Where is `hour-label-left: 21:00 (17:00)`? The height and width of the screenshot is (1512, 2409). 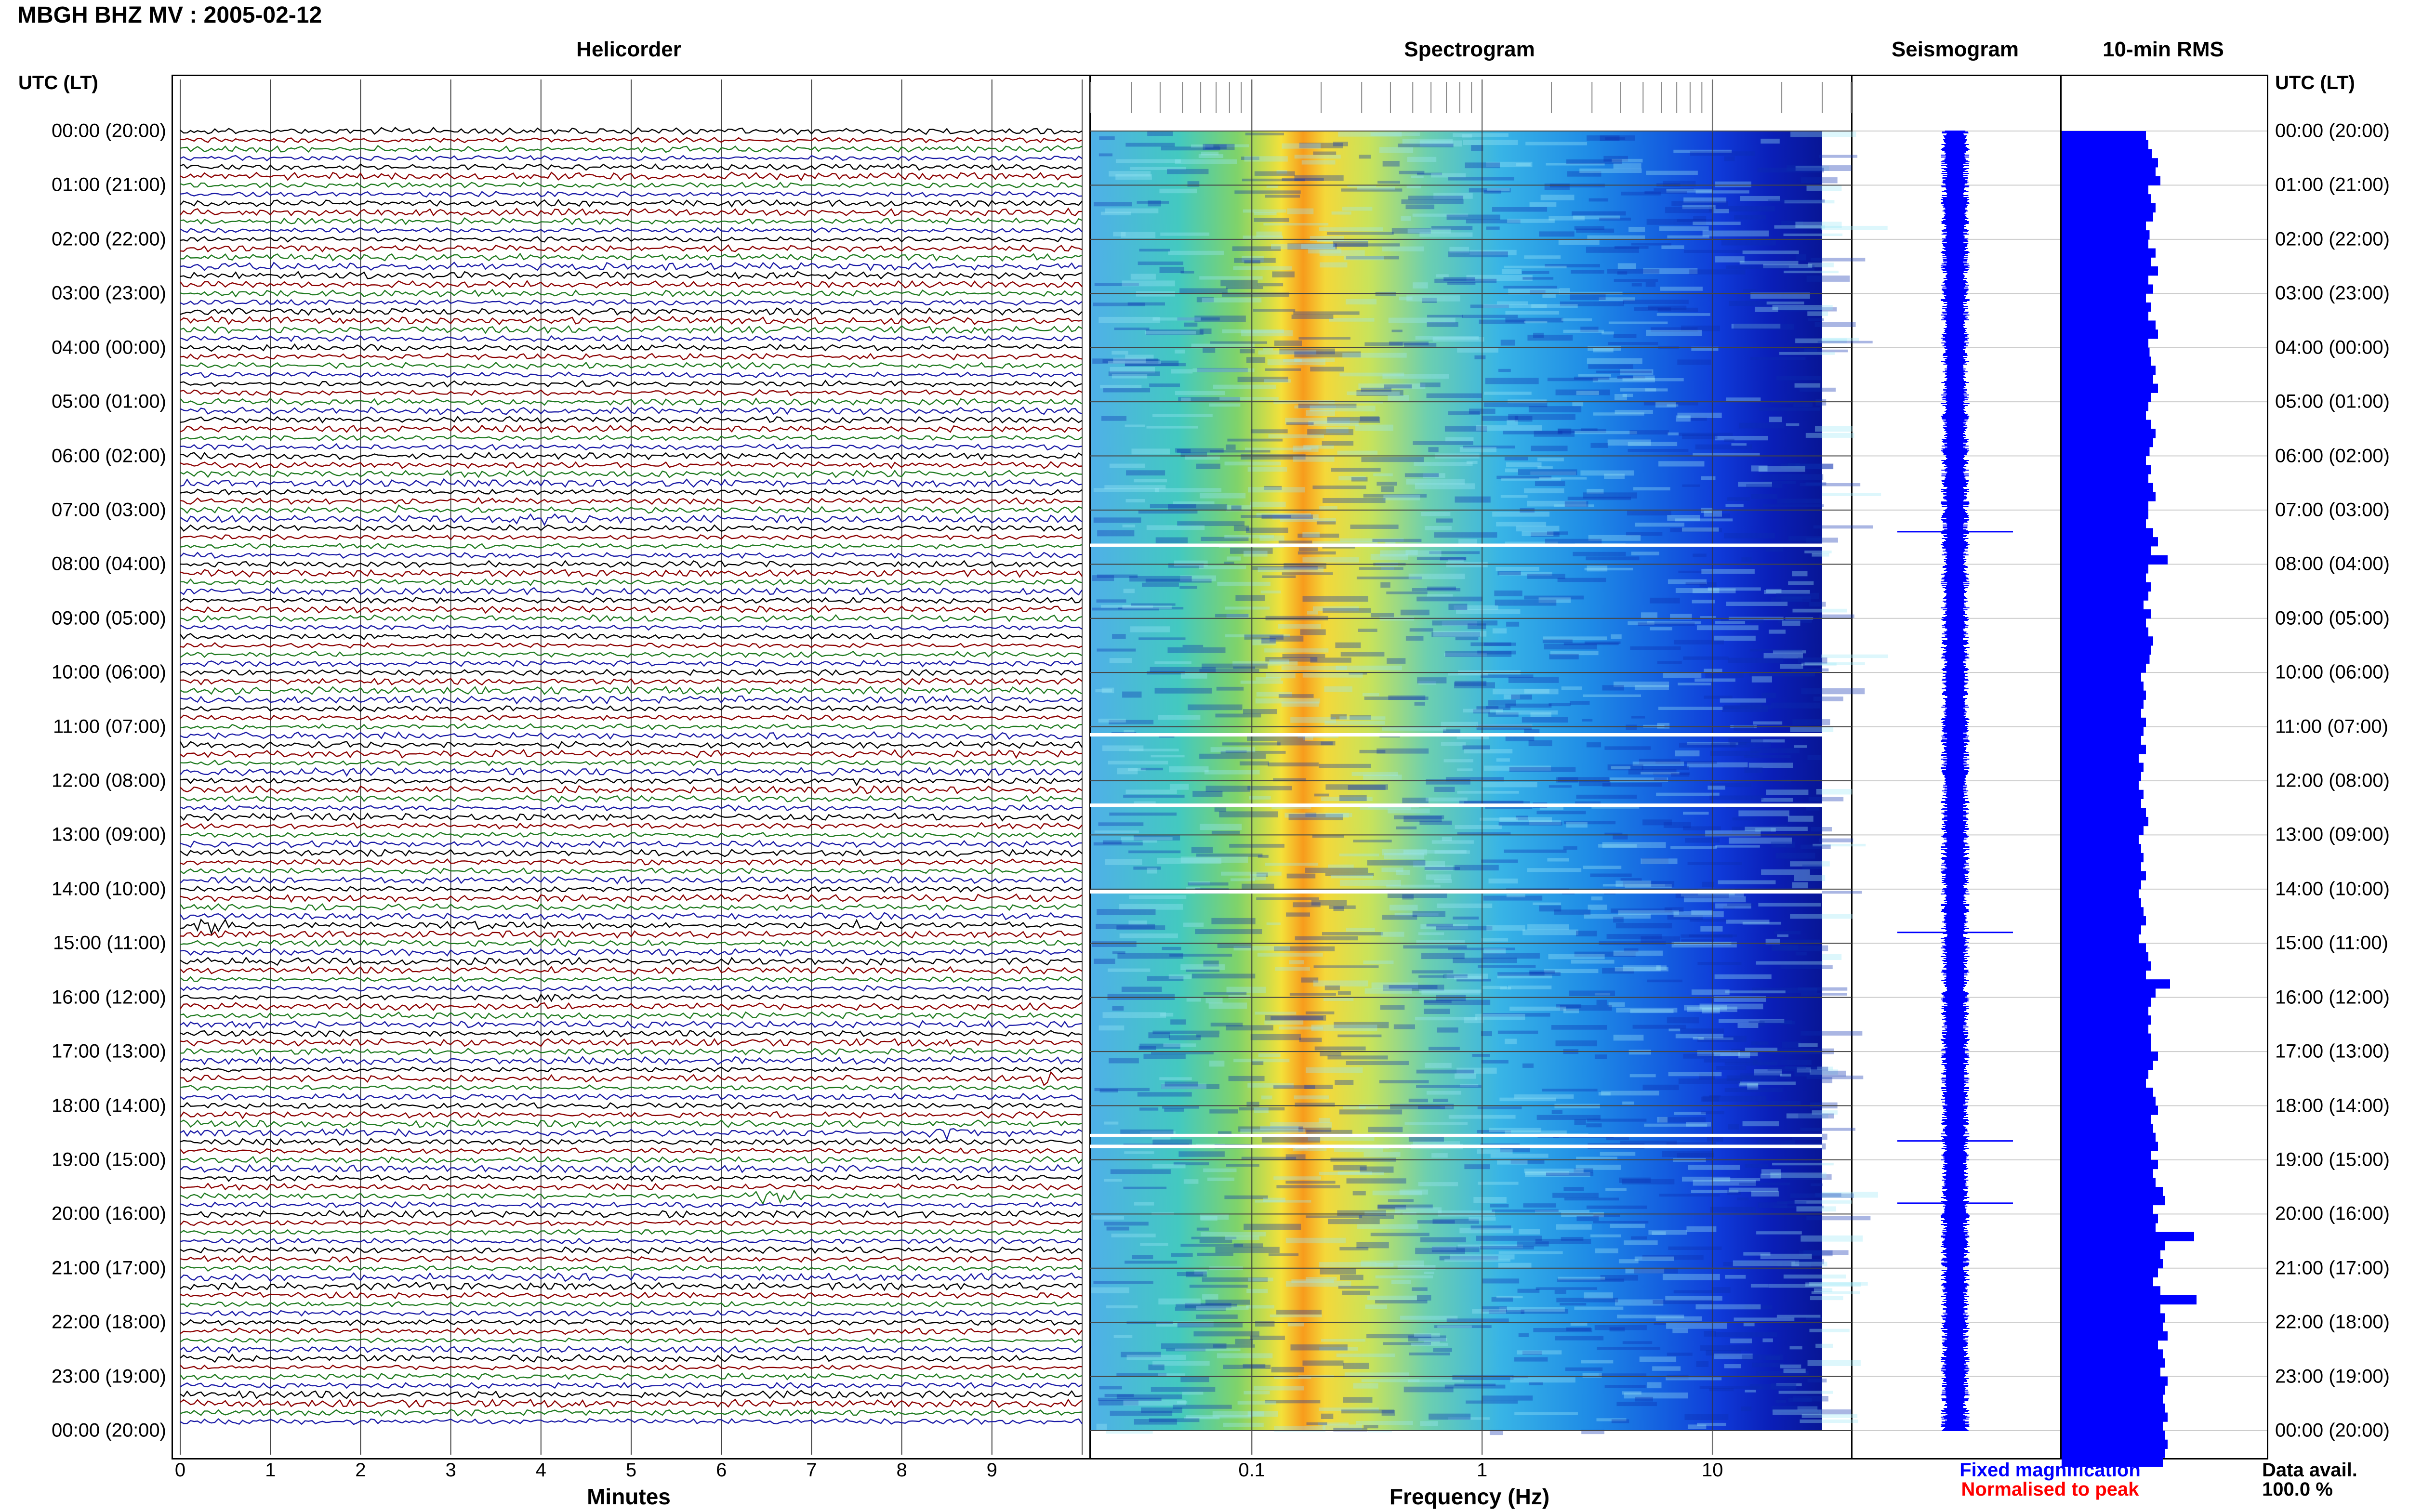 hour-label-left: 21:00 (17:00) is located at coordinates (109, 1268).